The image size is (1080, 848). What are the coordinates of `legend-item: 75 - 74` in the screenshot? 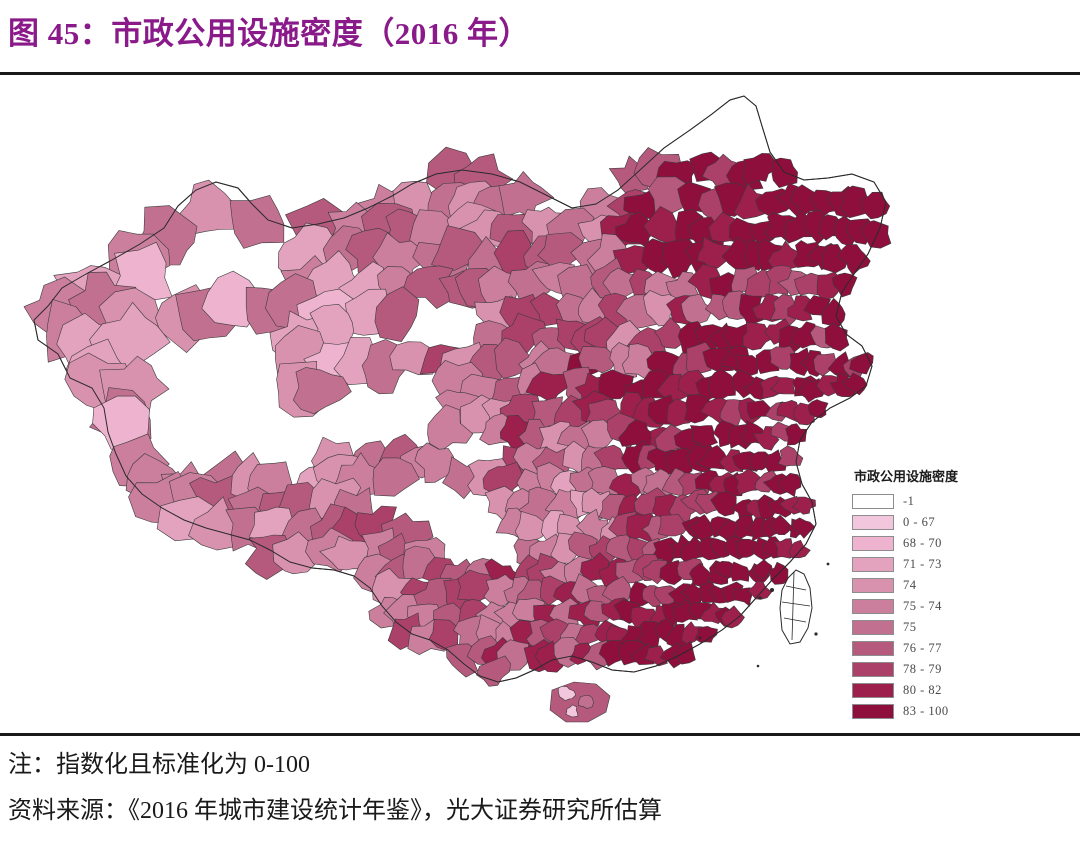 It's located at (942, 606).